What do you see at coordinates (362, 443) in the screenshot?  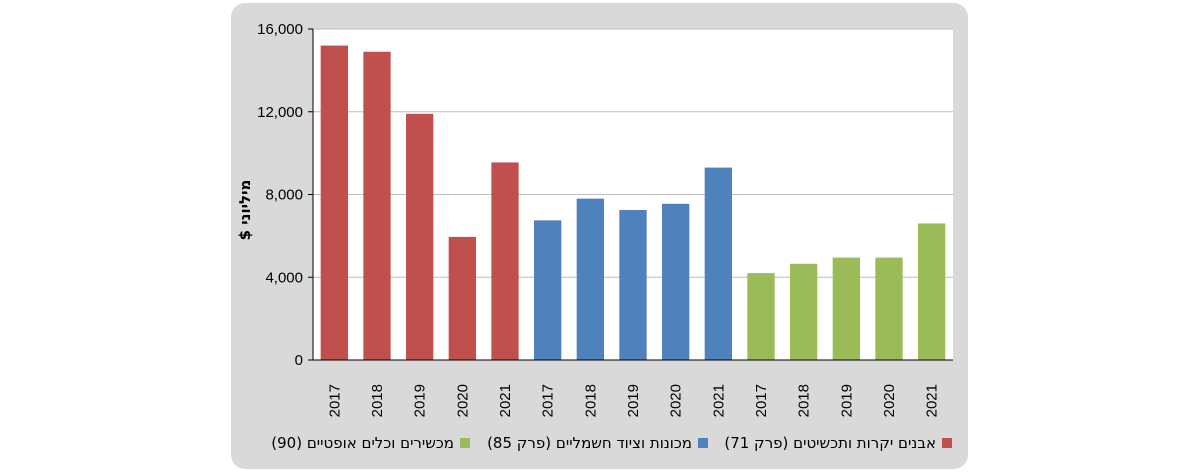 I see `legend-label: מכשירים וכלים אופטיים (90)` at bounding box center [362, 443].